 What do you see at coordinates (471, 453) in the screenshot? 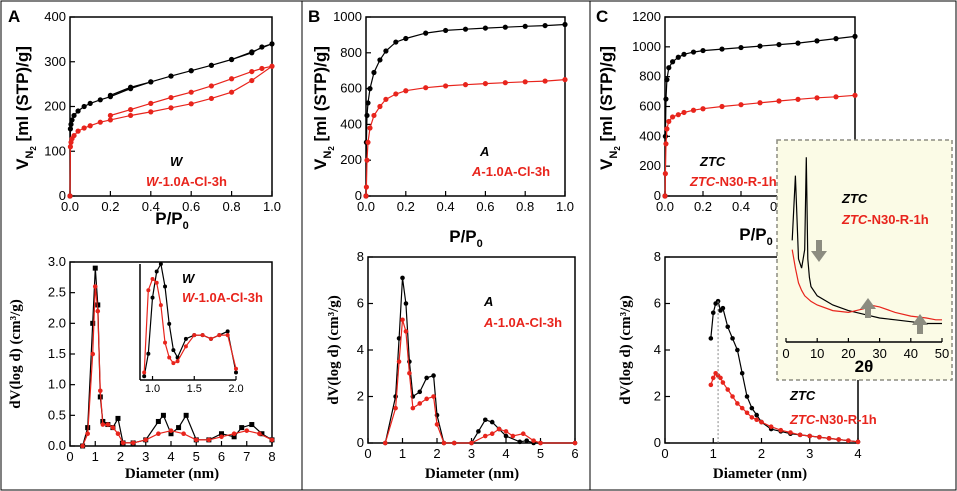
I see `b-psd-xtick-label: 3` at bounding box center [471, 453].